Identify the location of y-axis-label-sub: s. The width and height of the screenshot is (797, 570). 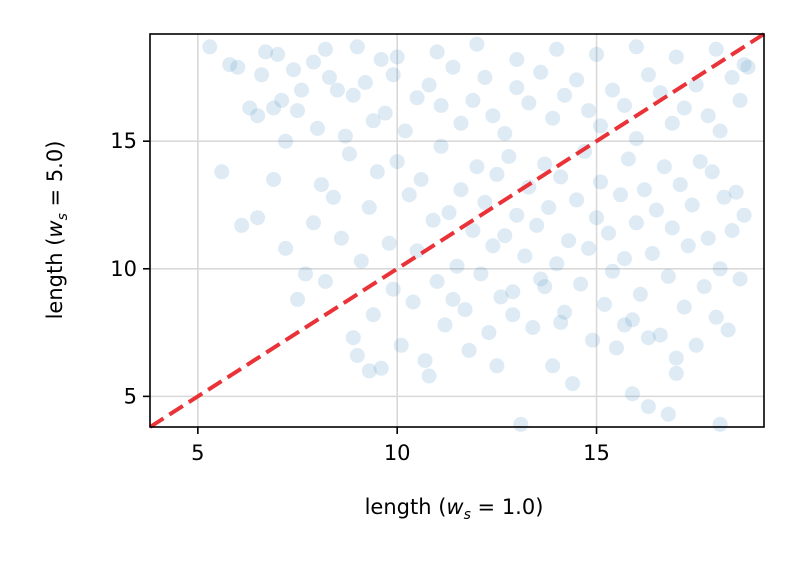
(63, 216).